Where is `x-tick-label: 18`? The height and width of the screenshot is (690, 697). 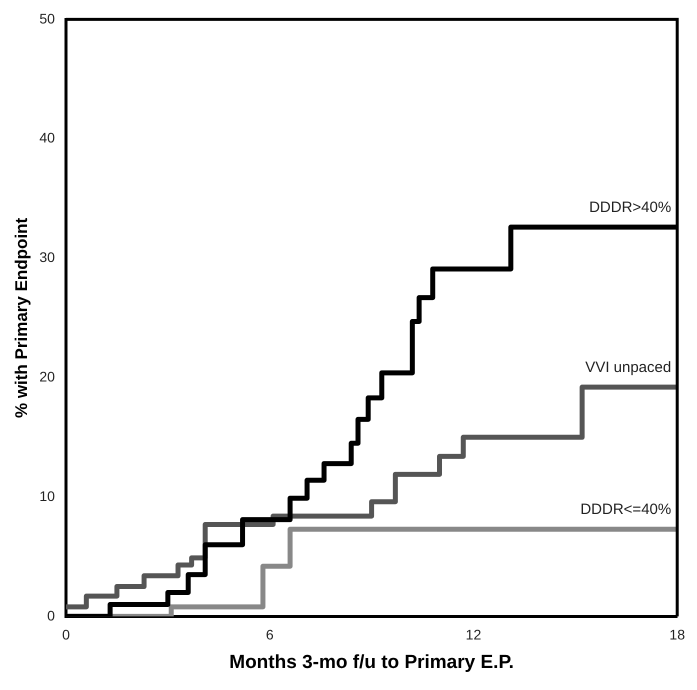
x-tick-label: 18 is located at coordinates (677, 634).